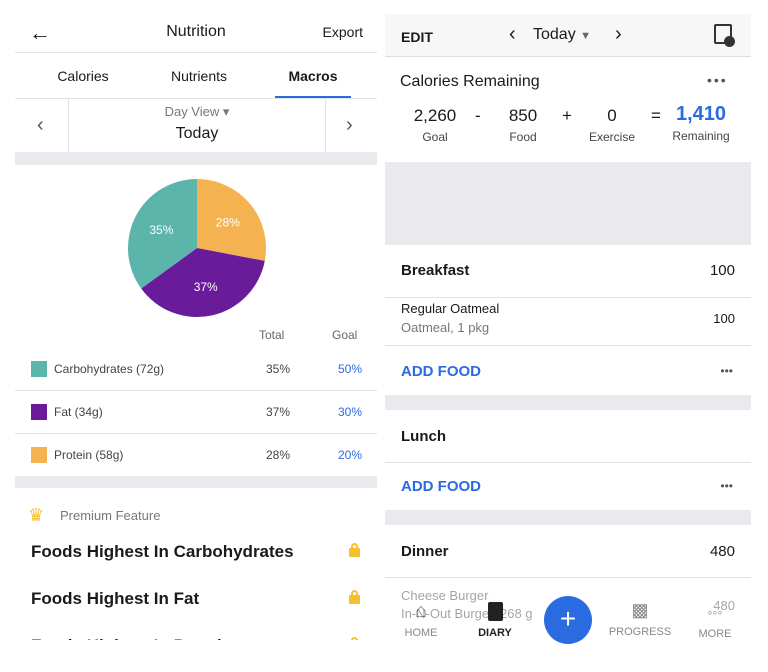 The height and width of the screenshot is (672, 768). I want to click on lunch-add-food-button: ADD FOOD, so click(441, 486).